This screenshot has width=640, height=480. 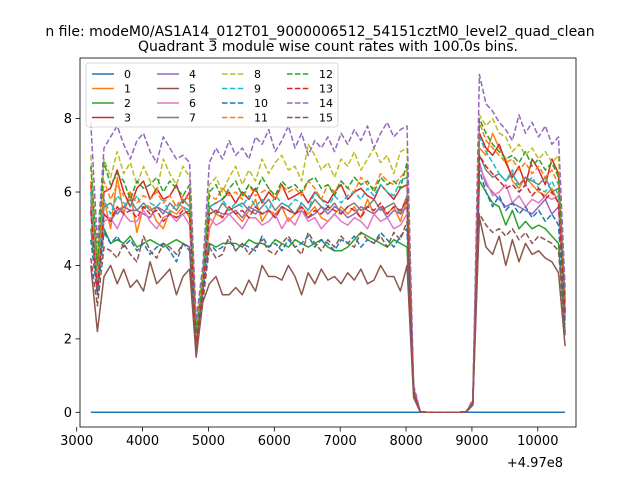 What do you see at coordinates (274, 441) in the screenshot?
I see `x-tick-label: 6000` at bounding box center [274, 441].